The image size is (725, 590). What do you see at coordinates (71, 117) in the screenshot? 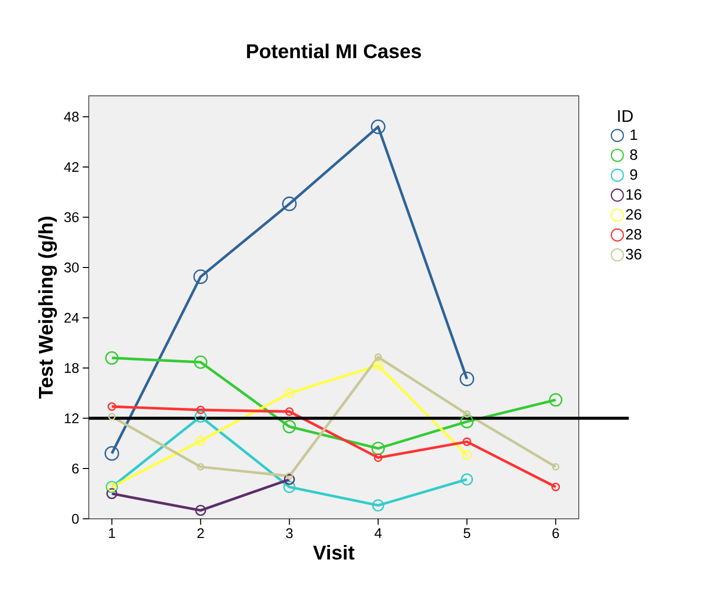
I see `y-tick-label: 48` at bounding box center [71, 117].